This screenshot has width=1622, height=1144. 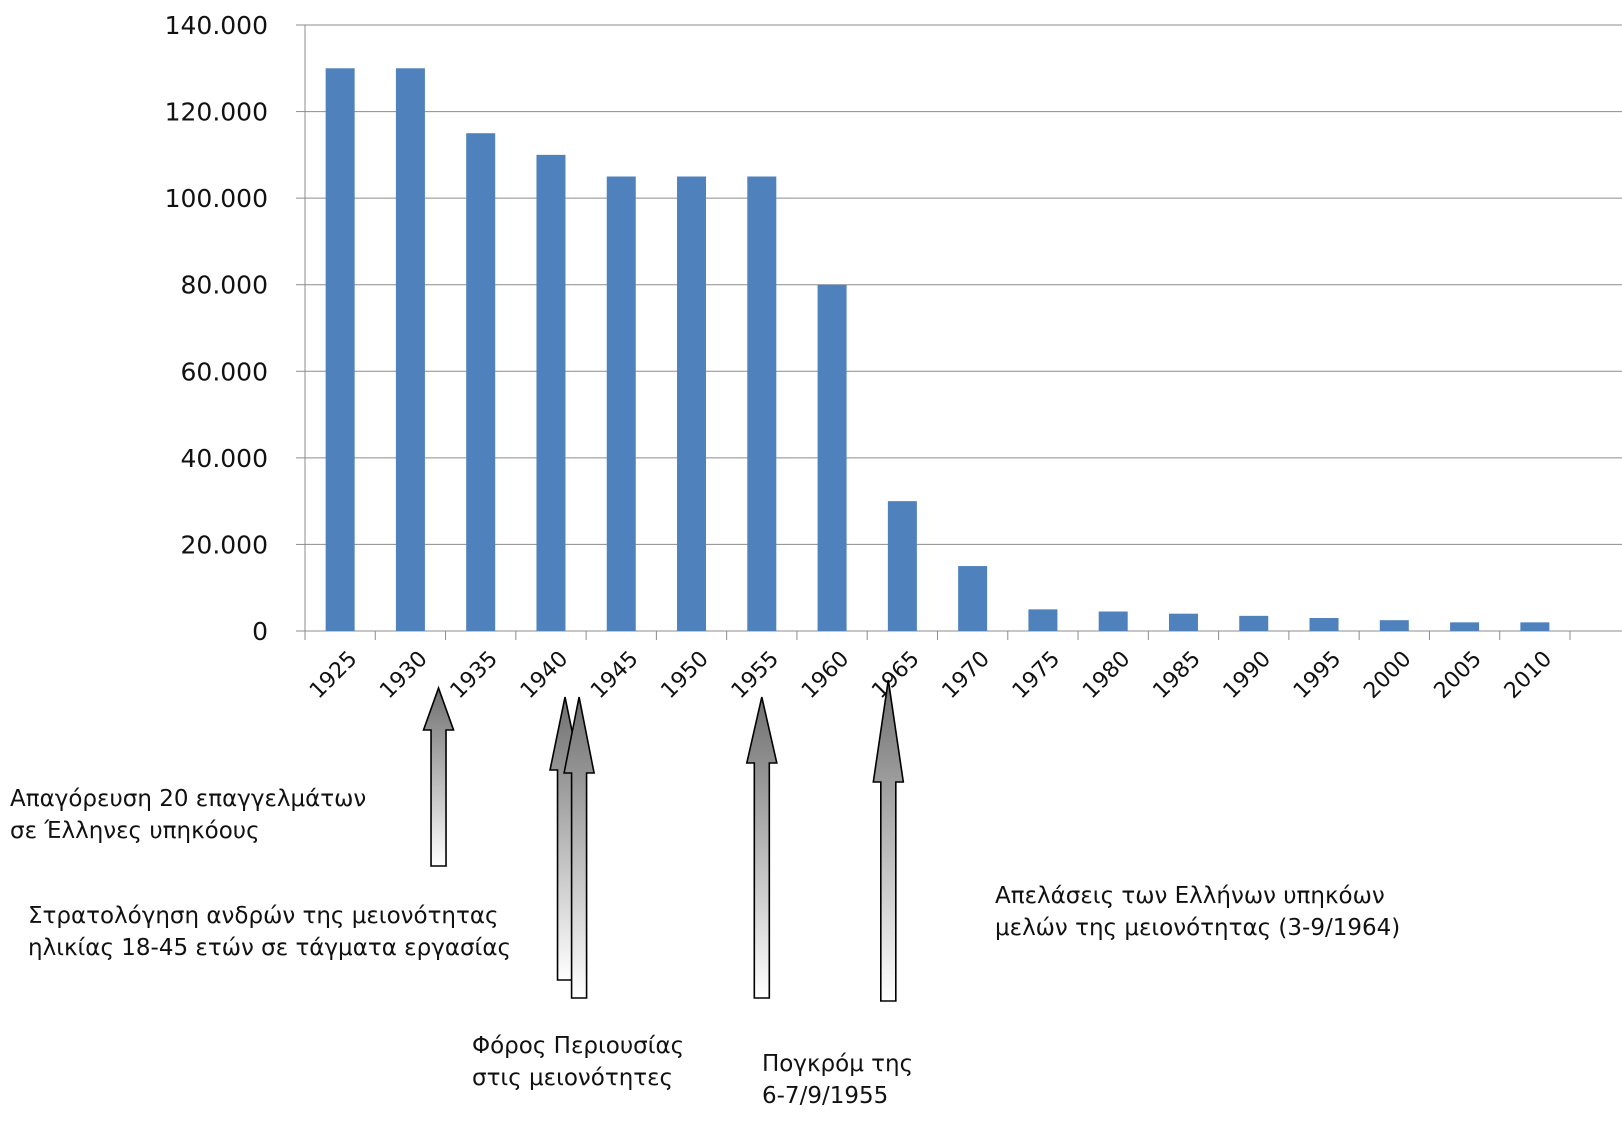 I want to click on x-tick-label: 1980, so click(x=1106, y=675).